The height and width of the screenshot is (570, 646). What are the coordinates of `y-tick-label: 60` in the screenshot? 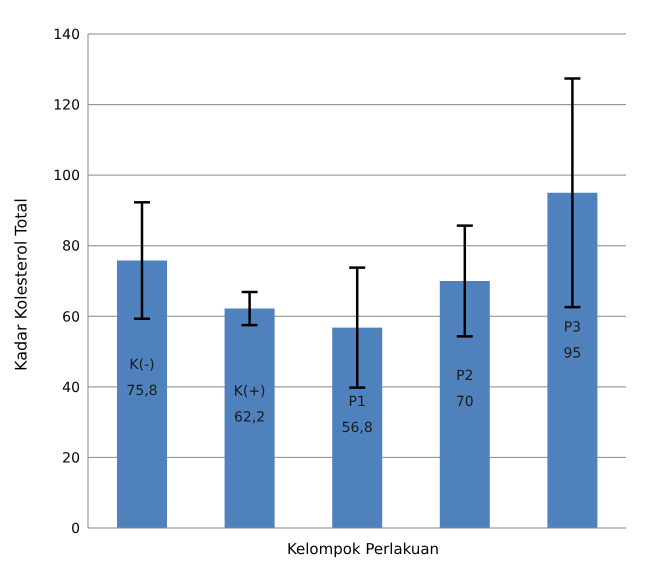 It's located at (71, 317).